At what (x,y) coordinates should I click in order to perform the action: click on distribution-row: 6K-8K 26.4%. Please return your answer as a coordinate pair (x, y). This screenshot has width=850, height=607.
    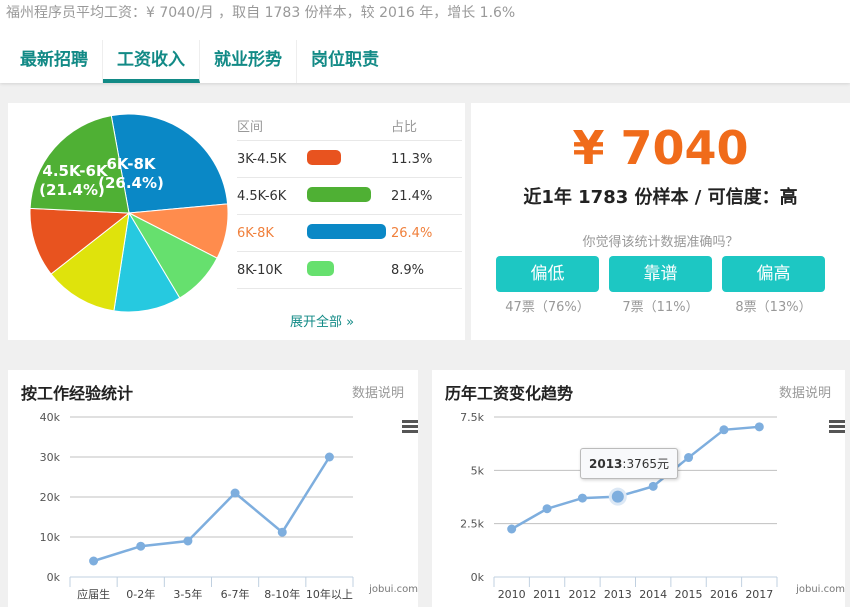
    Looking at the image, I should click on (349, 233).